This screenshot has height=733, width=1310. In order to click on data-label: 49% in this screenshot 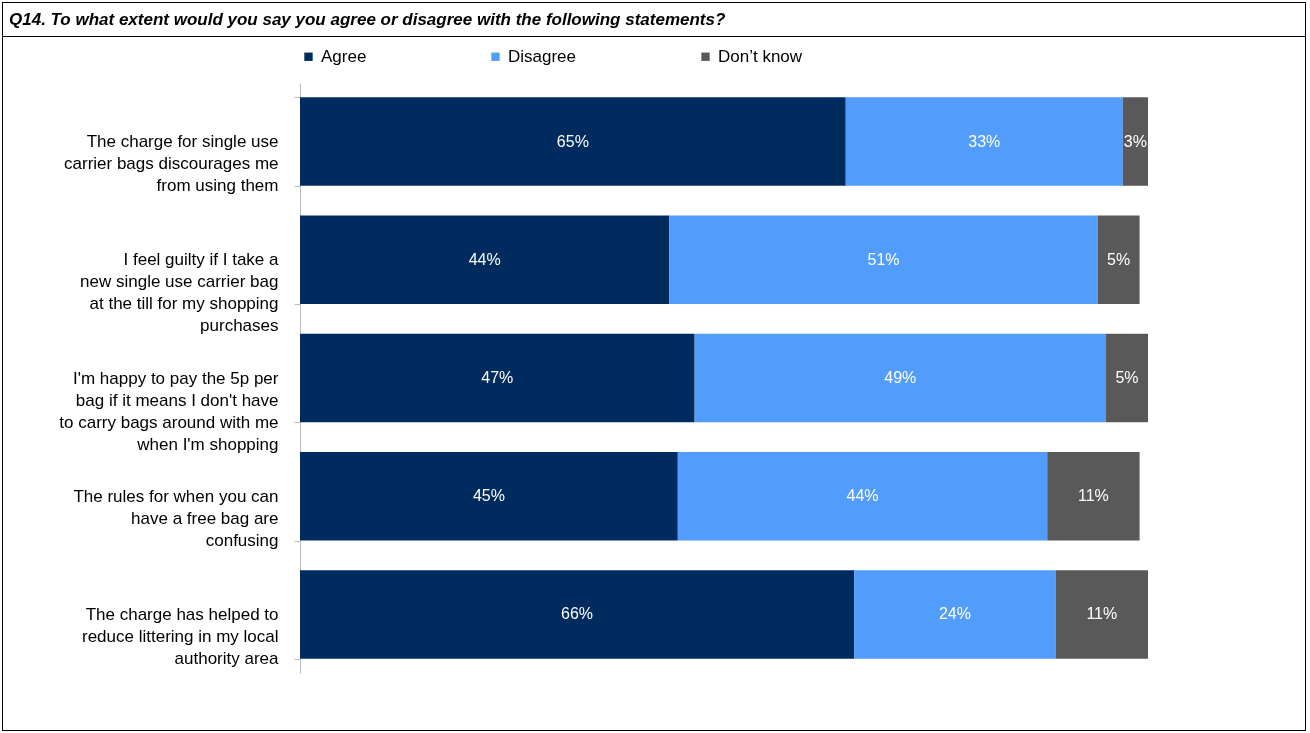, I will do `click(900, 377)`.